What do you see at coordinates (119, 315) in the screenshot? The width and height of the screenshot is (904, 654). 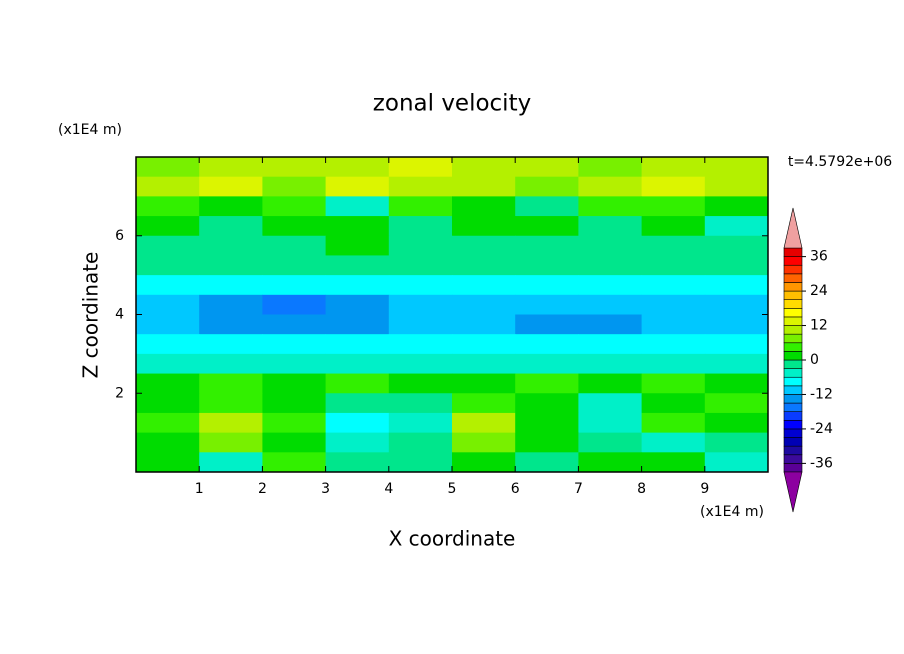 I see `y-tick-label: 4` at bounding box center [119, 315].